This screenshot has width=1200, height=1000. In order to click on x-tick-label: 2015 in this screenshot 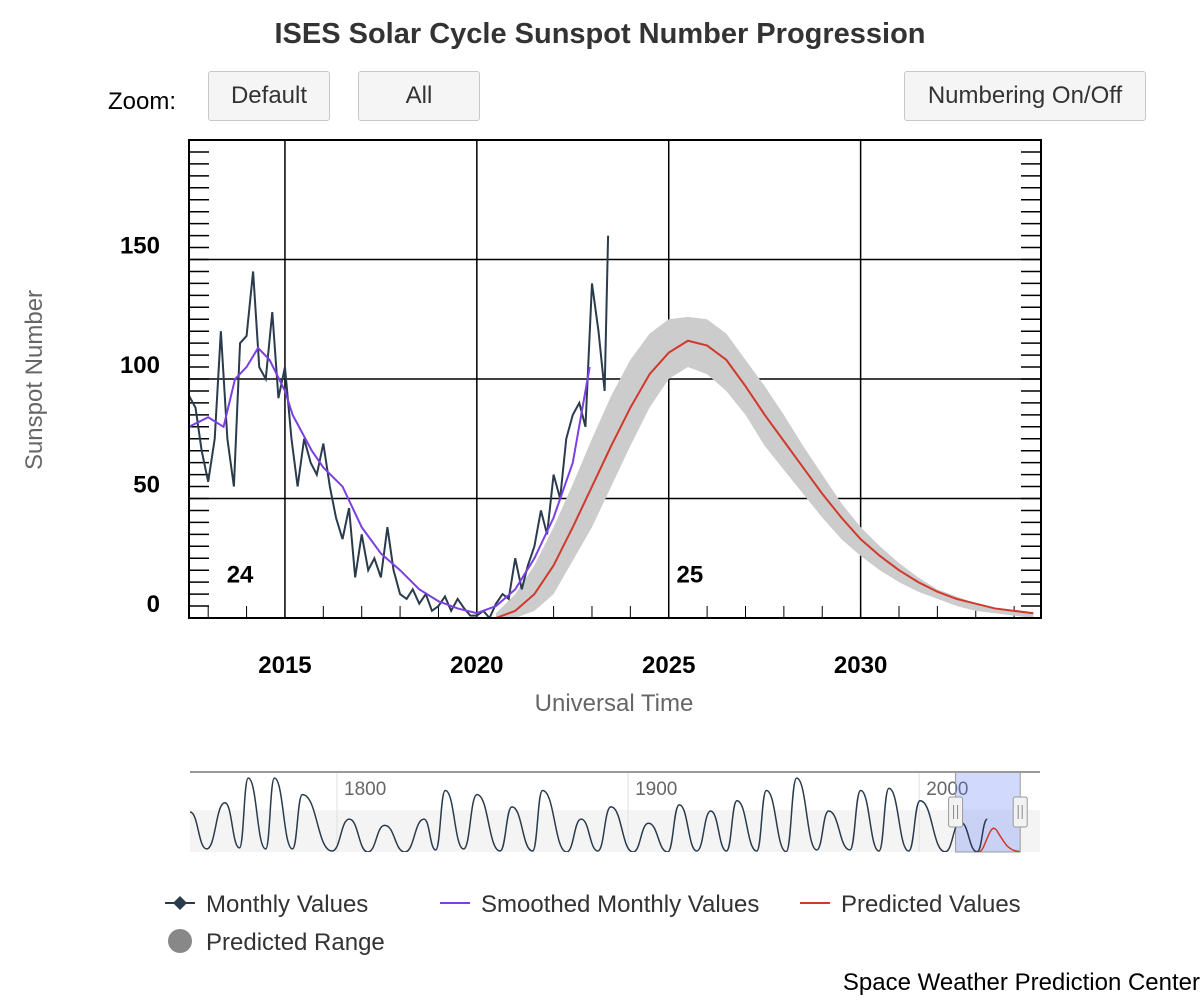, I will do `click(284, 665)`.